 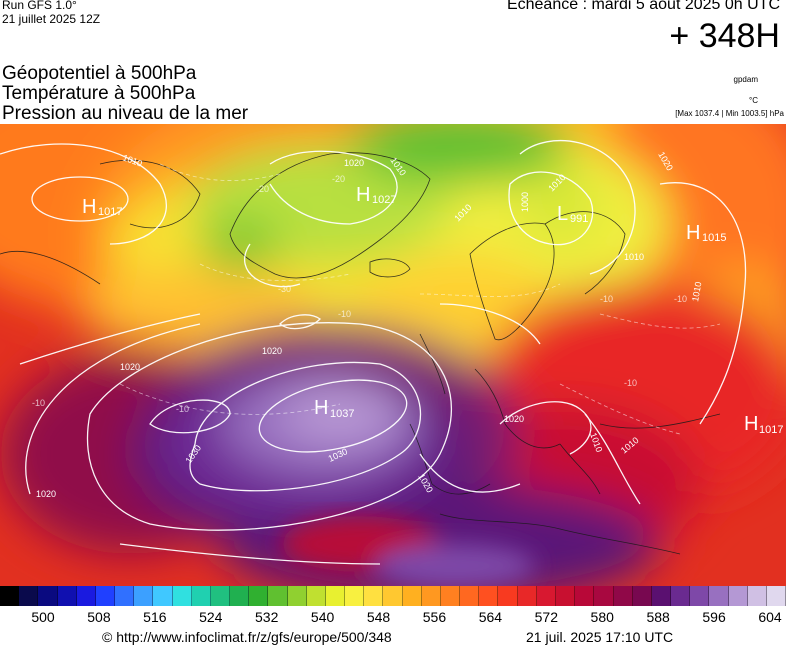 What do you see at coordinates (729, 113) in the screenshot?
I see `pressure-minmax-label: [Max 1037.4 | Min 1003.5] hPa` at bounding box center [729, 113].